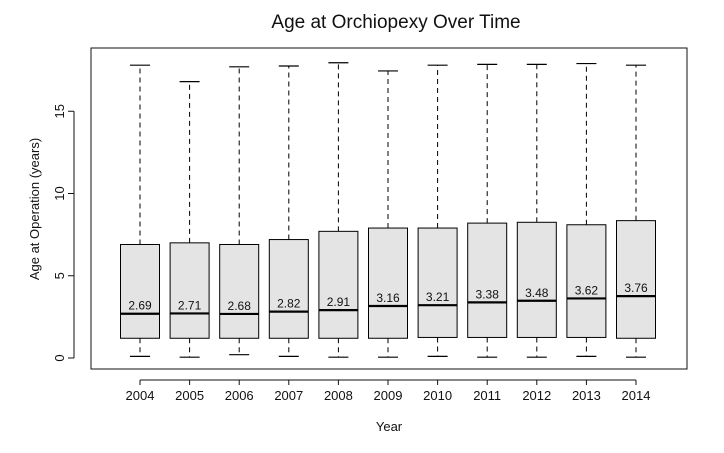 The width and height of the screenshot is (724, 453). I want to click on y-tick-label: 15, so click(59, 111).